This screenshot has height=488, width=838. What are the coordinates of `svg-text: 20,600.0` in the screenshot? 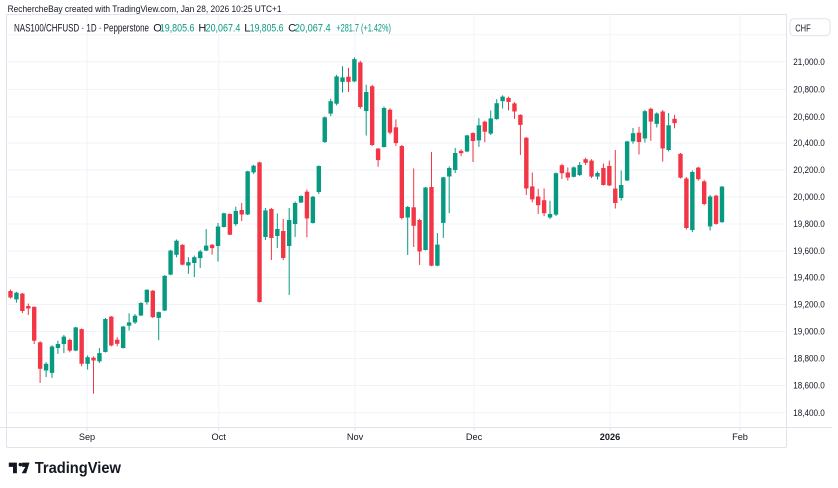 It's located at (809, 117).